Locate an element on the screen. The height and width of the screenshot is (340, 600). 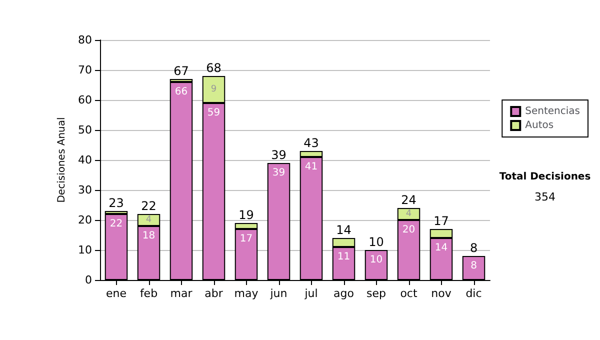
data-label: 17 is located at coordinates (246, 239).